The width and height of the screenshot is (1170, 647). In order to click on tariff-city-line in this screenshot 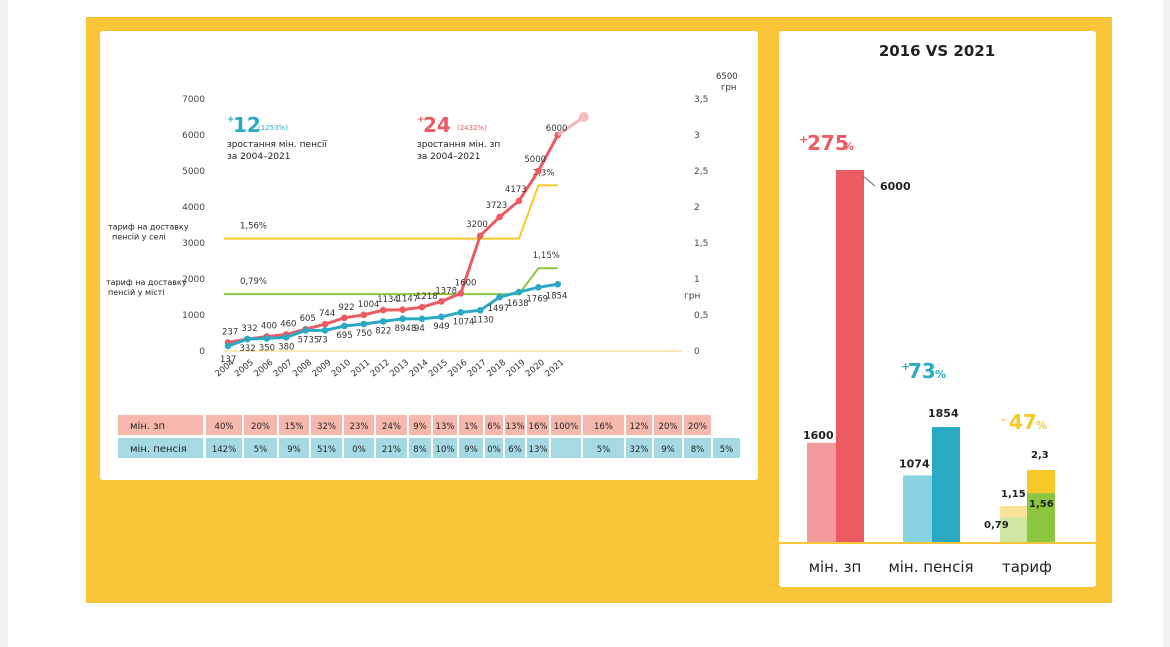, I will do `click(391, 281)`.